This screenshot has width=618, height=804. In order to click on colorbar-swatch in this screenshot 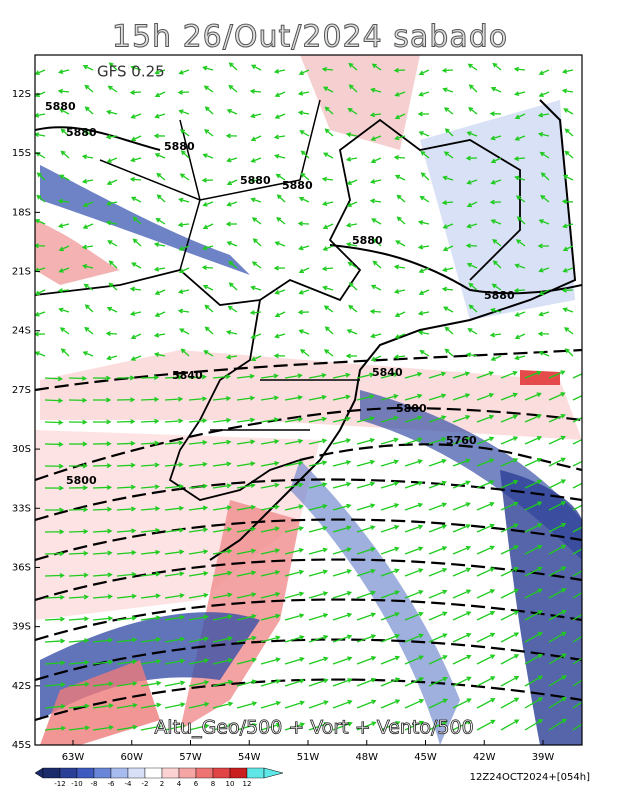, I will do `click(136, 773)`.